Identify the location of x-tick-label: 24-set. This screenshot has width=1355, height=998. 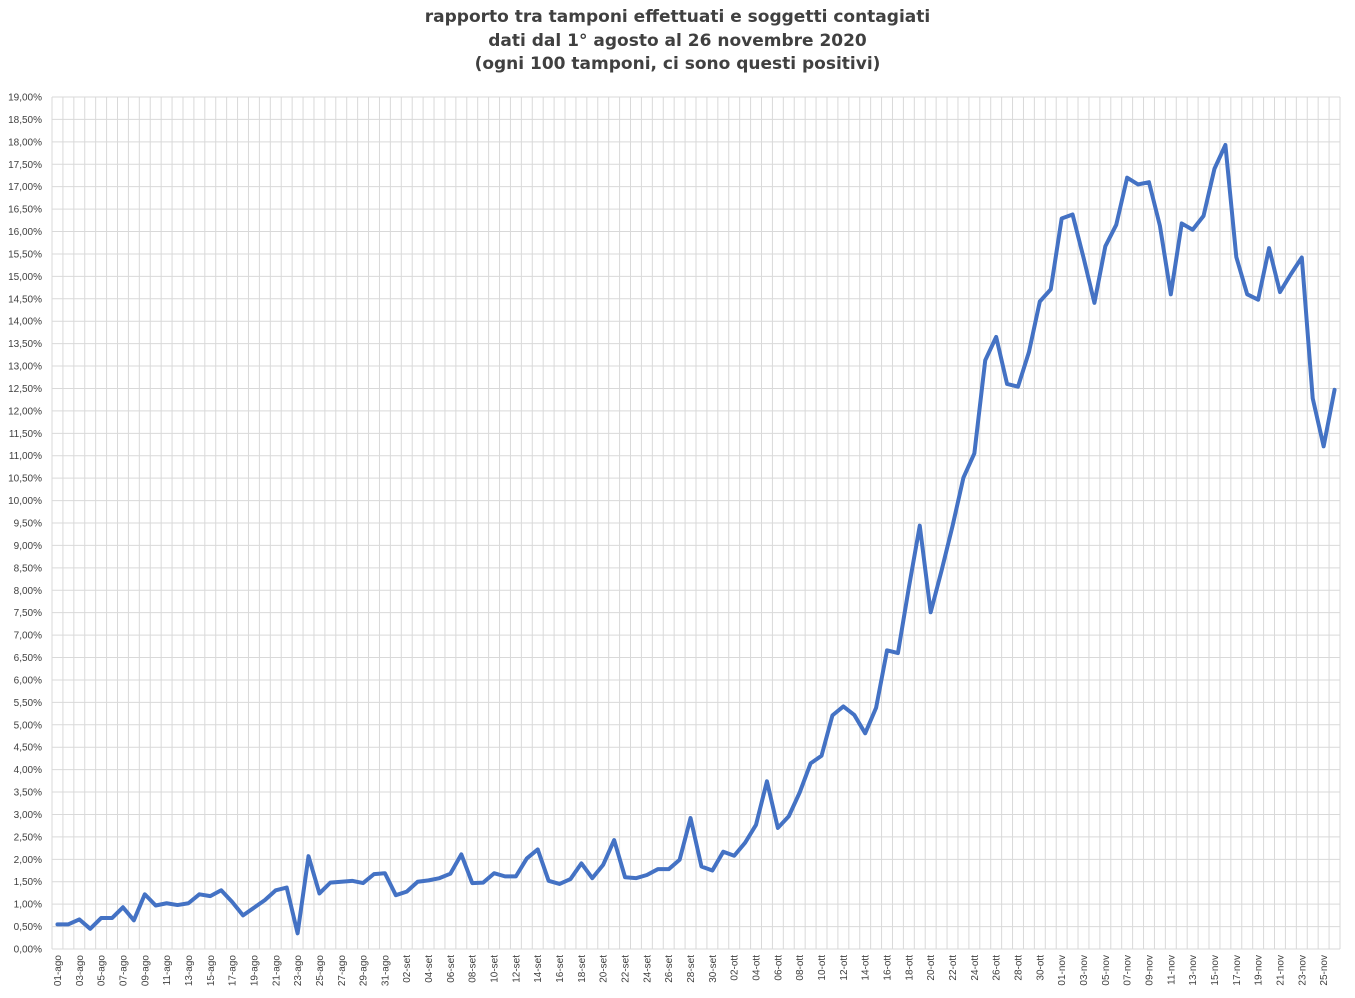
(647, 969).